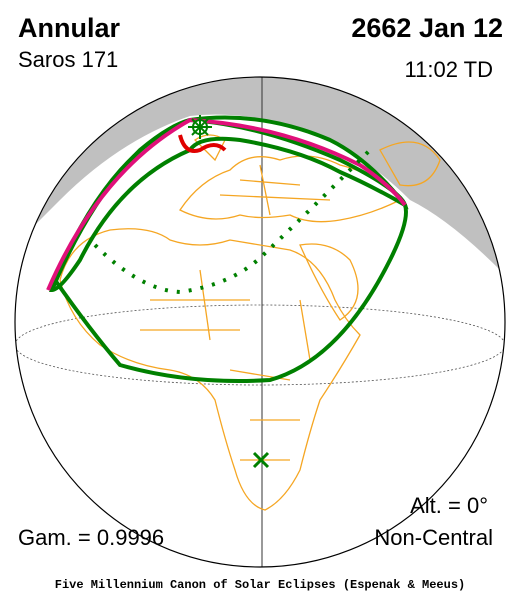  Describe the element at coordinates (449, 505) in the screenshot. I see `altitude: Alt. = 0°` at that location.